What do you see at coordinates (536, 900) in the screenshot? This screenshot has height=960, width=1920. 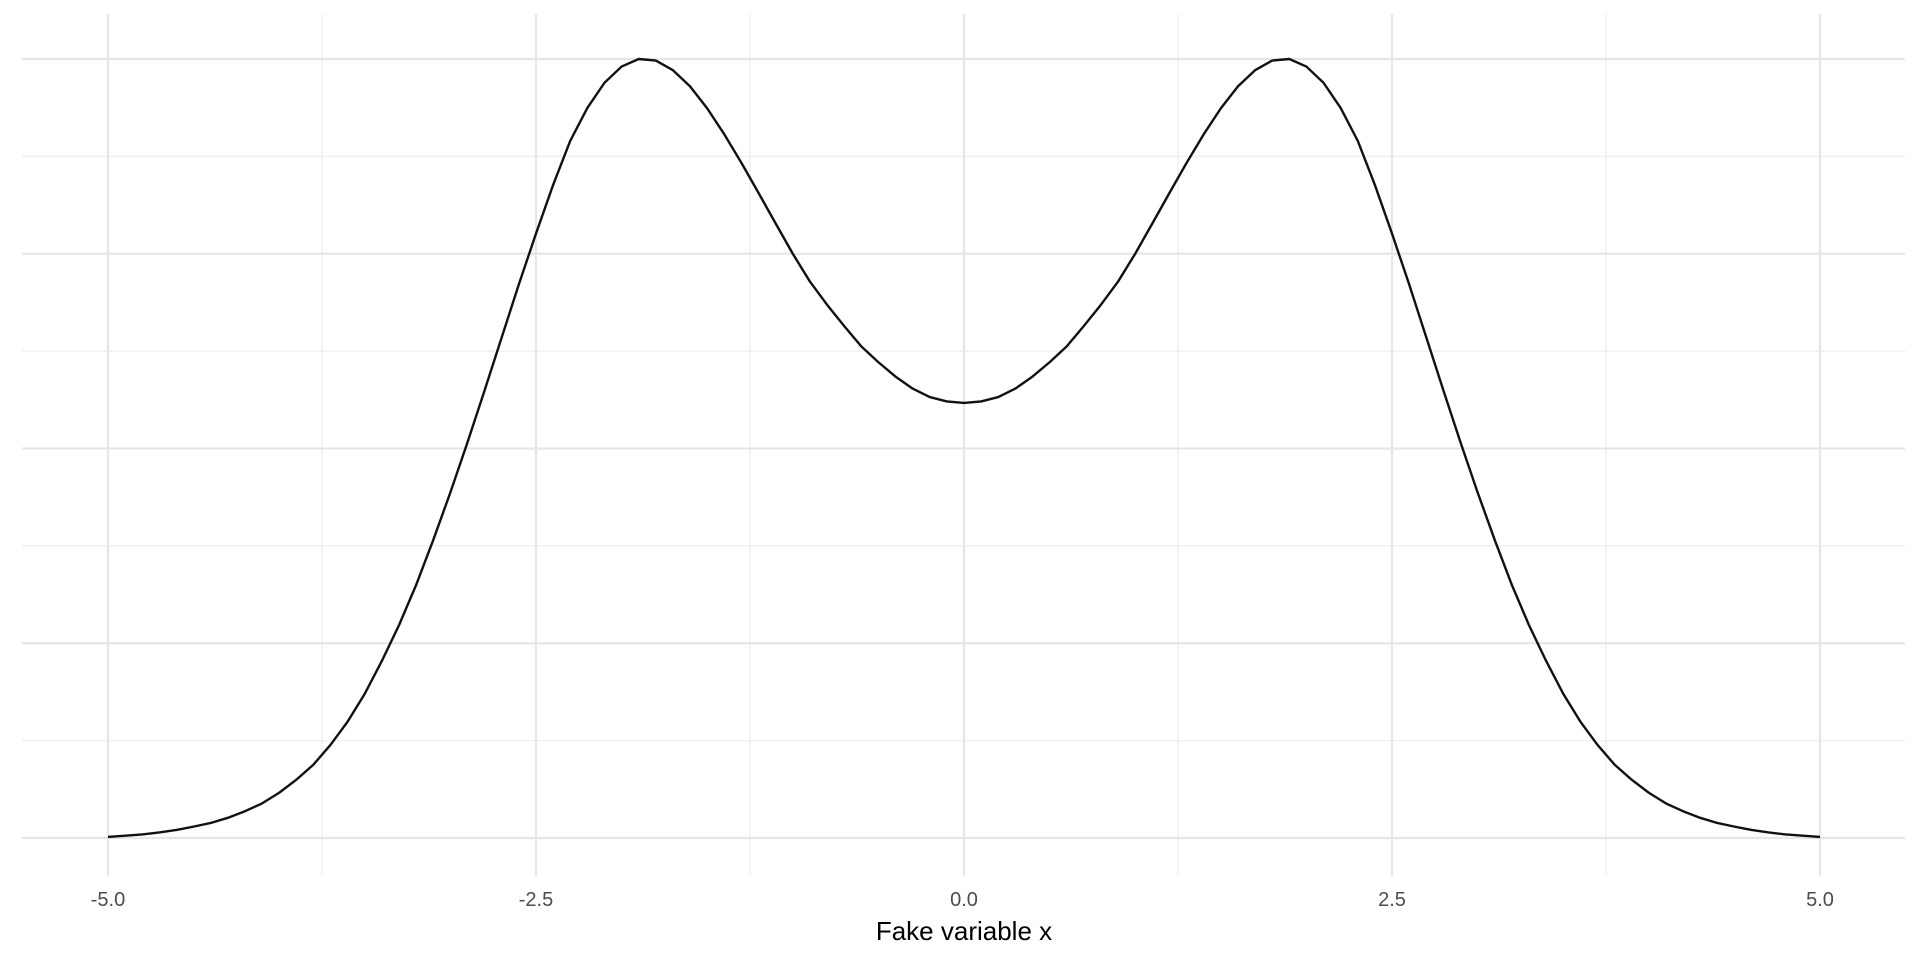 I see `x-tick-label: -2.5` at bounding box center [536, 900].